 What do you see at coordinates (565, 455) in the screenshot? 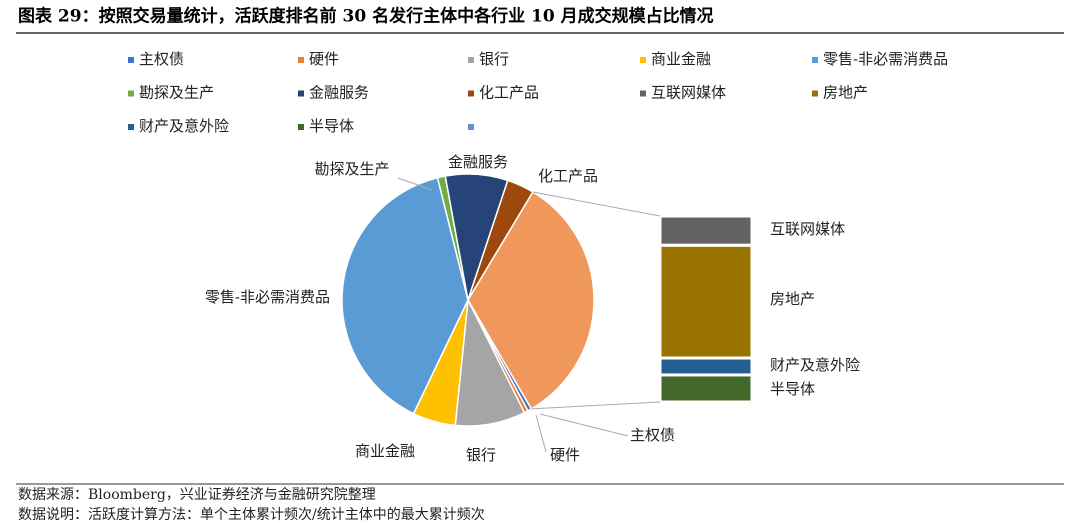
I see `slice-label: 硬件` at bounding box center [565, 455].